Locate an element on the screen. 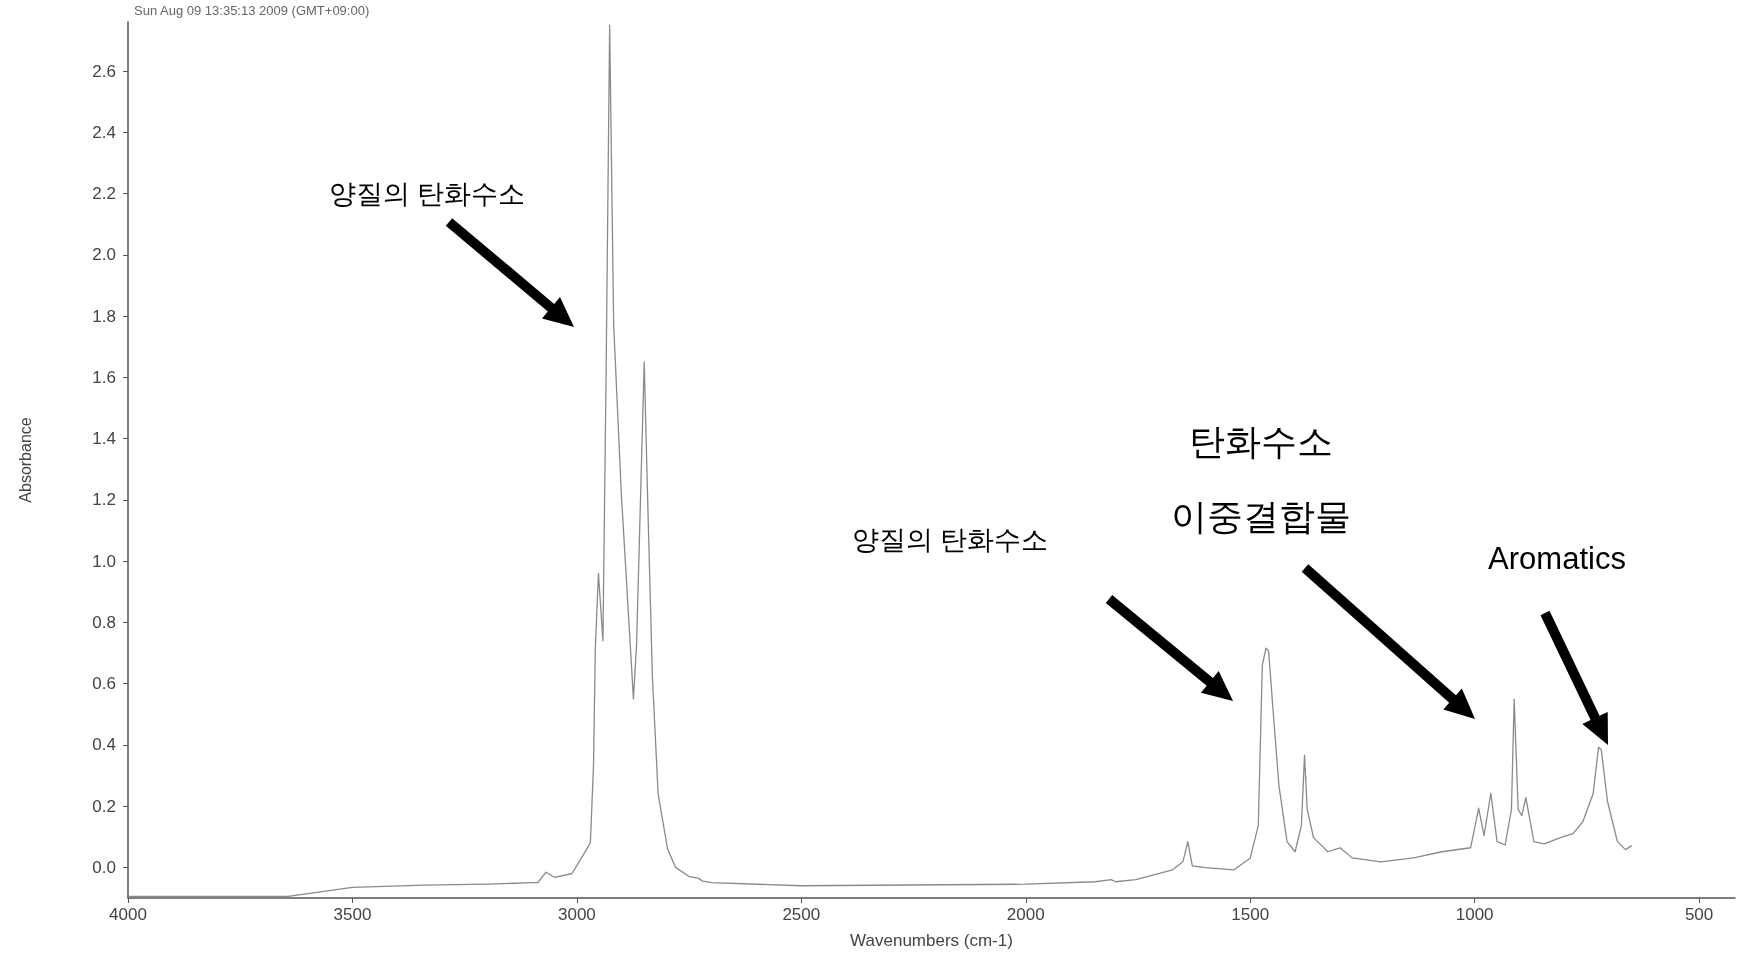 This screenshot has height=956, width=1739. x-tick-label: 1500 is located at coordinates (1250, 914).